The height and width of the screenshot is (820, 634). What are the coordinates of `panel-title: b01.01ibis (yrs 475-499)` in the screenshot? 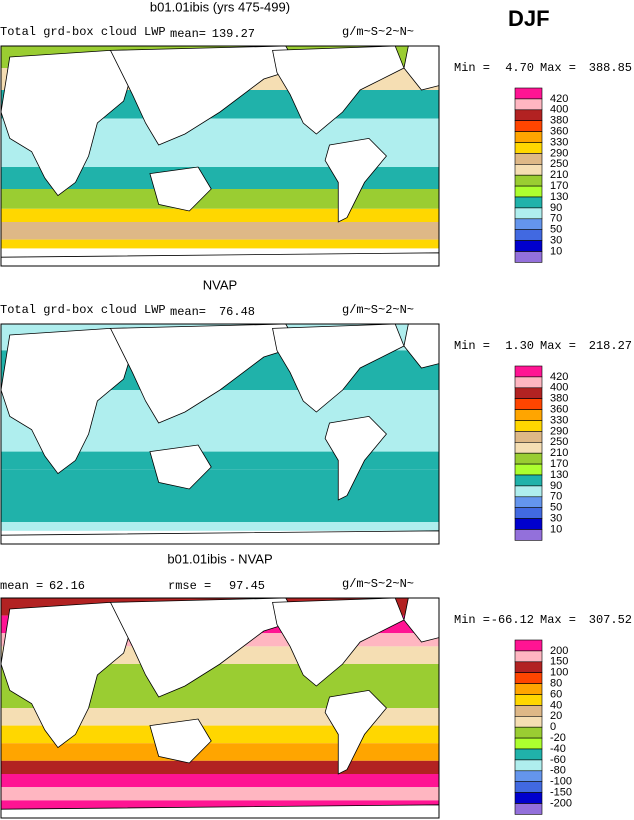 It's located at (220, 7).